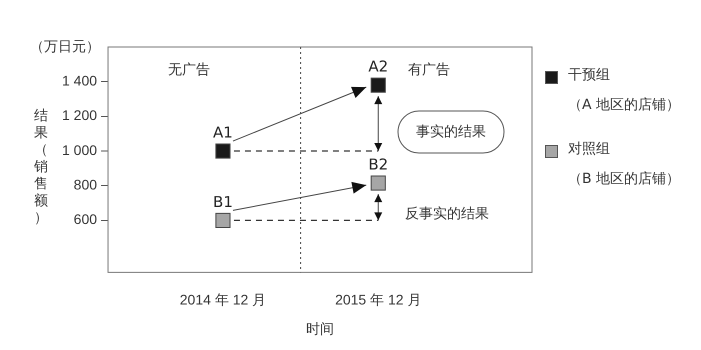  Describe the element at coordinates (624, 164) in the screenshot. I see `legend-label: 对照组（B 地区的店铺）` at that location.